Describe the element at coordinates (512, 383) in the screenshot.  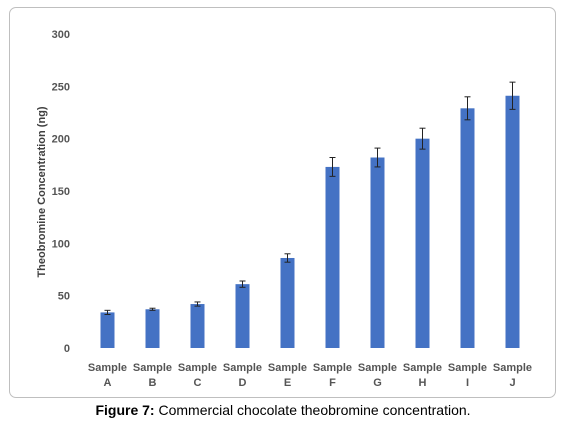
I see `x-tick-label: J` at that location.